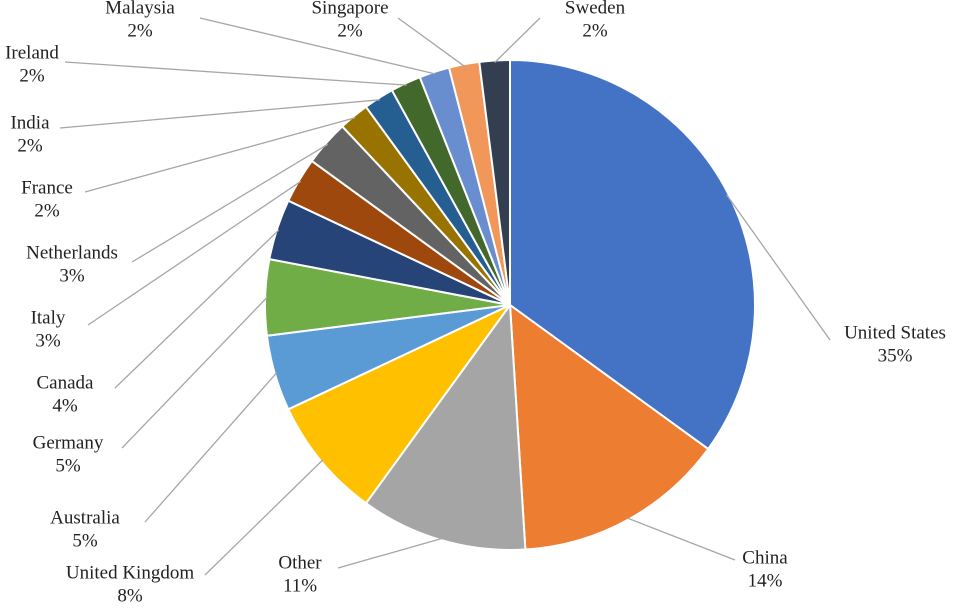  I want to click on slice-label: Other, so click(300, 562).